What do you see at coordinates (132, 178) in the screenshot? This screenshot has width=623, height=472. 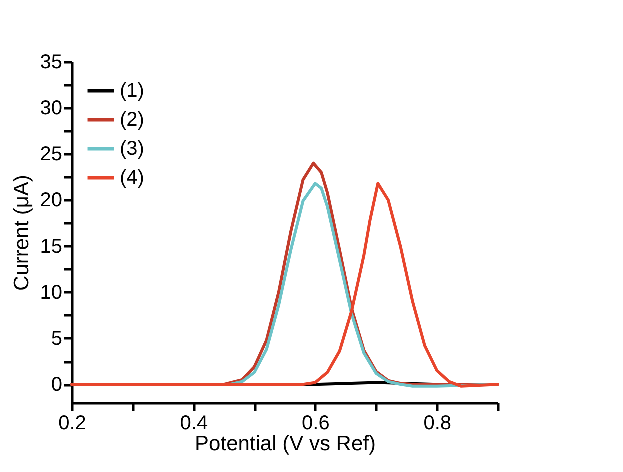 I see `legend-label: (4)` at bounding box center [132, 178].